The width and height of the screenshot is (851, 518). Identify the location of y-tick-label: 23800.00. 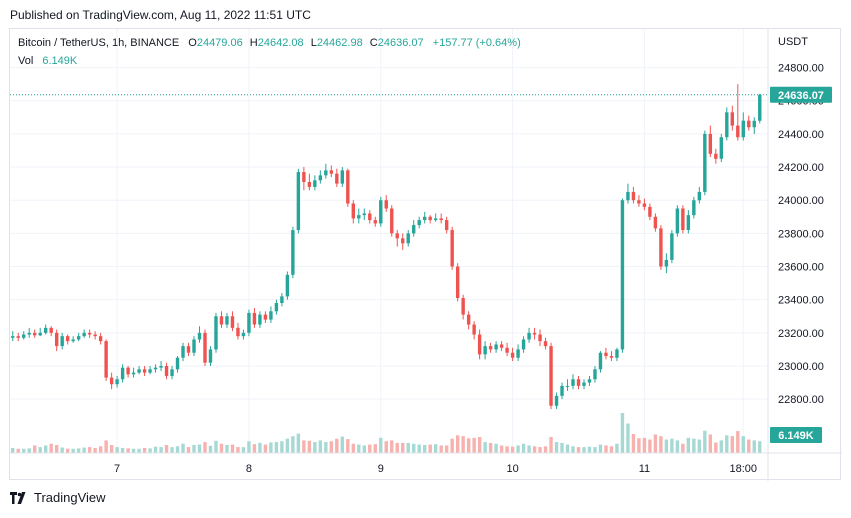
(801, 234).